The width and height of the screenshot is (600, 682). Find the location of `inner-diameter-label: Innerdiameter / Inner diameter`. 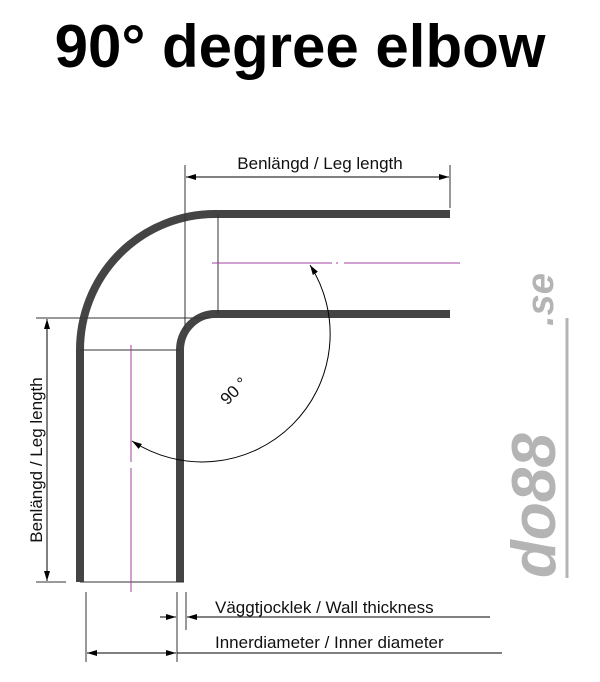

inner-diameter-label: Innerdiameter / Inner diameter is located at coordinates (329, 642).